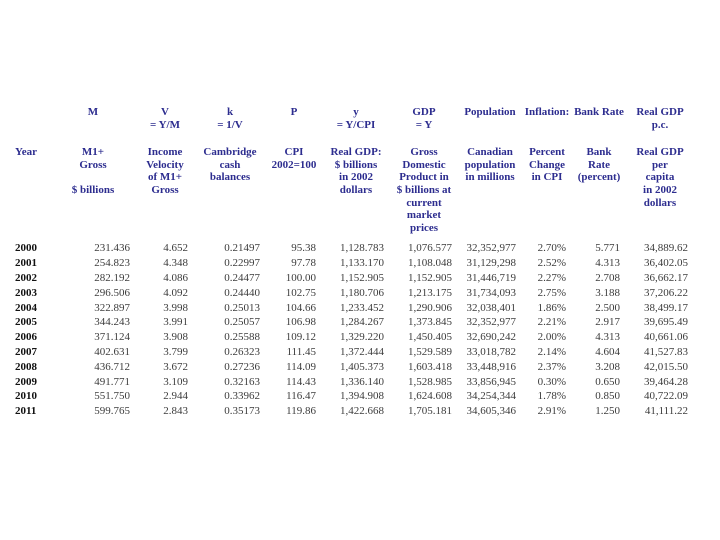  I want to click on cell-real-gdp-pc-2007: 41,527.83, so click(666, 351).